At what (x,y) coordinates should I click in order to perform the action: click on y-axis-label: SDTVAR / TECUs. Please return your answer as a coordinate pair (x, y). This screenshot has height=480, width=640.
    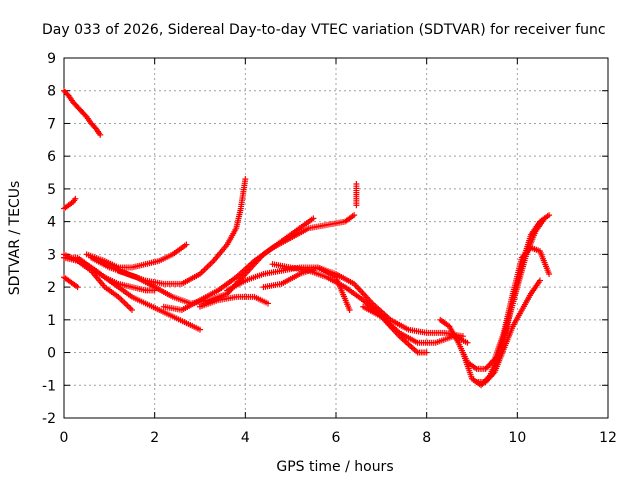
    Looking at the image, I should click on (15, 238).